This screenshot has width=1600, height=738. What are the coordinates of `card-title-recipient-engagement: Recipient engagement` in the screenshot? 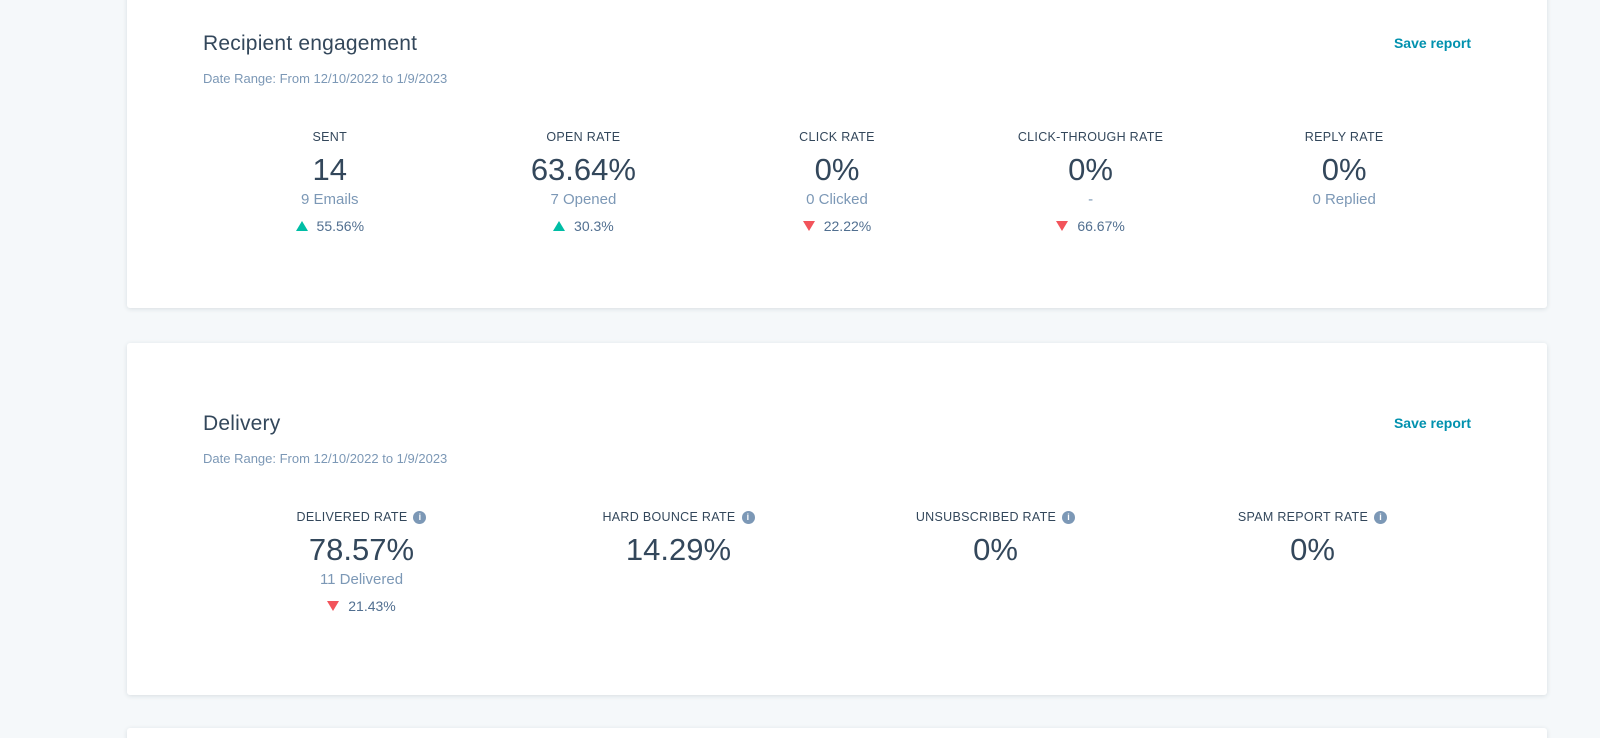 It's located at (310, 43).